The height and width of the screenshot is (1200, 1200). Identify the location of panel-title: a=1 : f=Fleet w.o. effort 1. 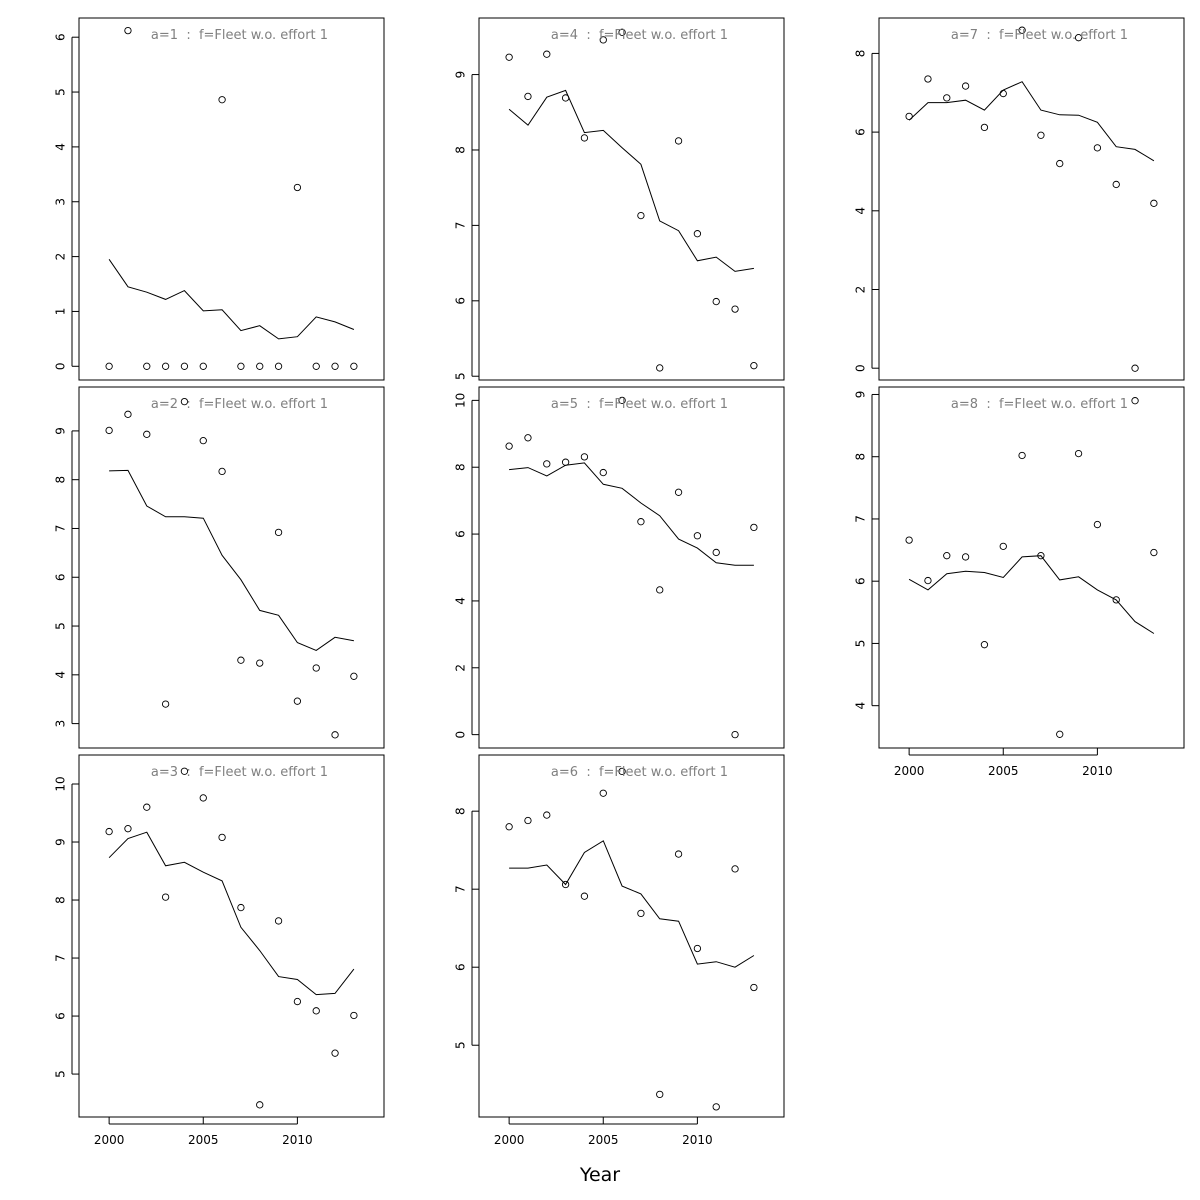
(239, 35).